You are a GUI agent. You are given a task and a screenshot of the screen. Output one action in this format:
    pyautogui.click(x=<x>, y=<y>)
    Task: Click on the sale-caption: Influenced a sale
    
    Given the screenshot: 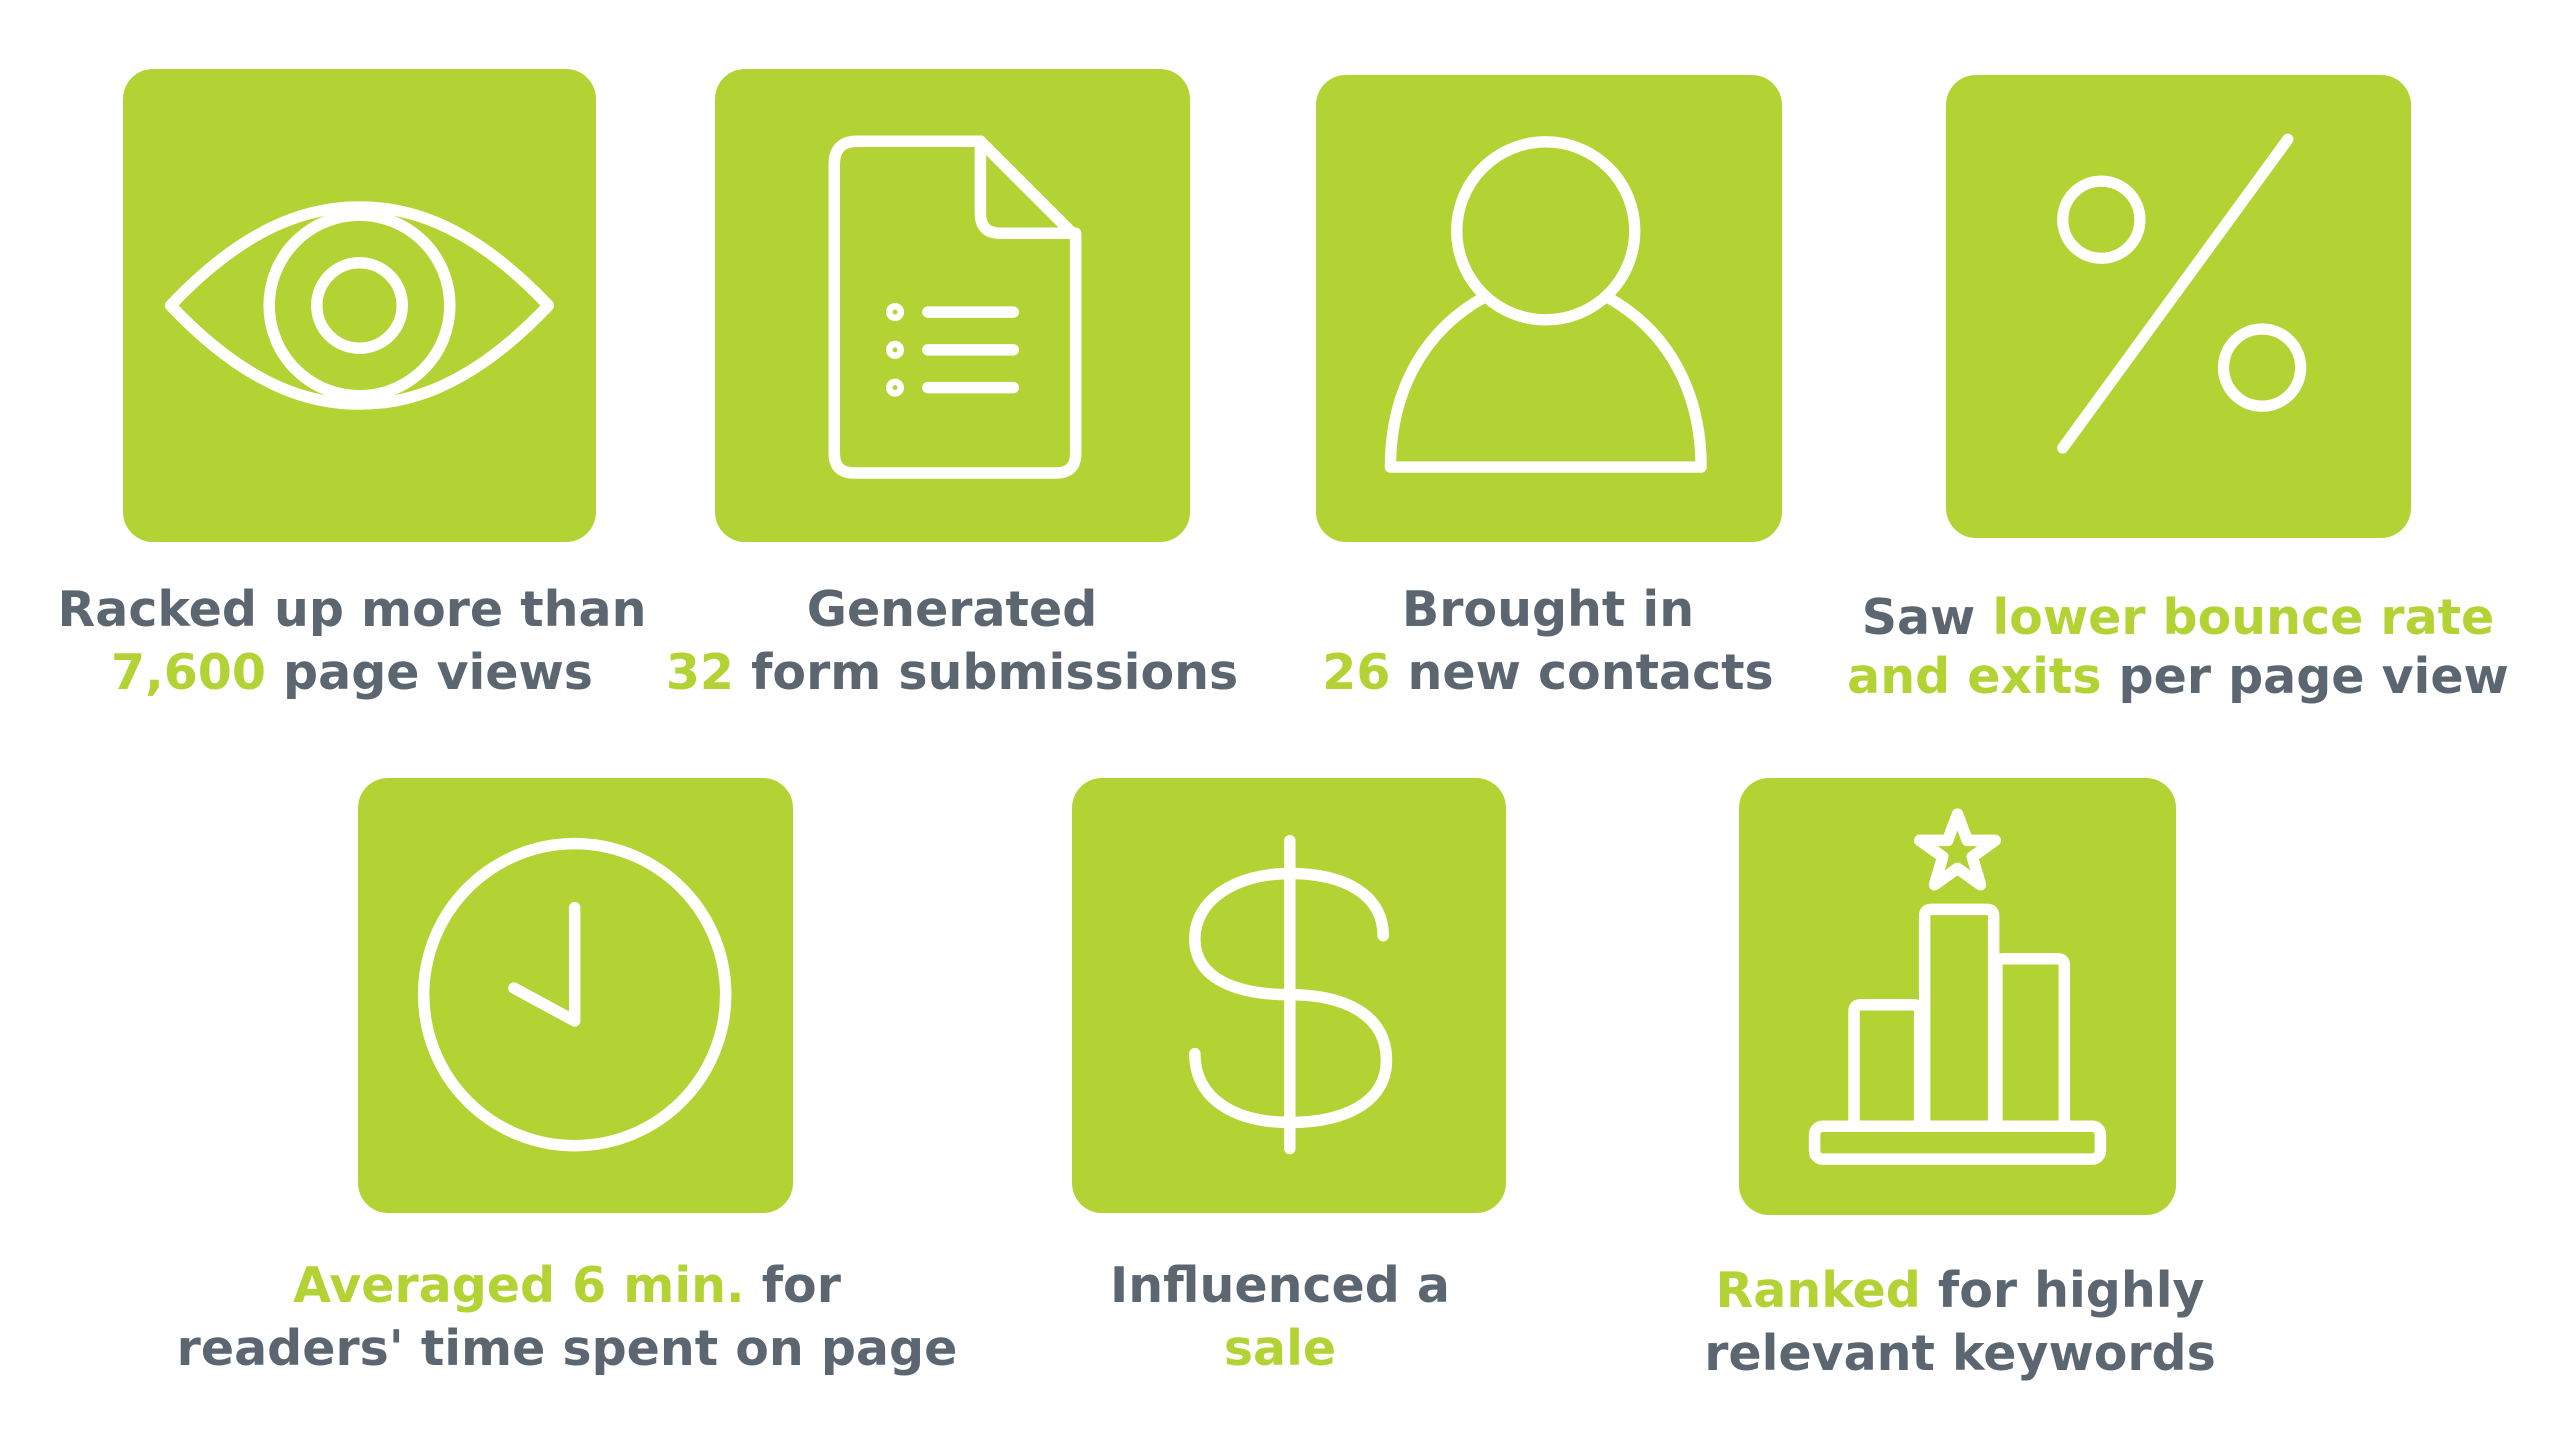 What is the action you would take?
    pyautogui.click(x=1280, y=1317)
    